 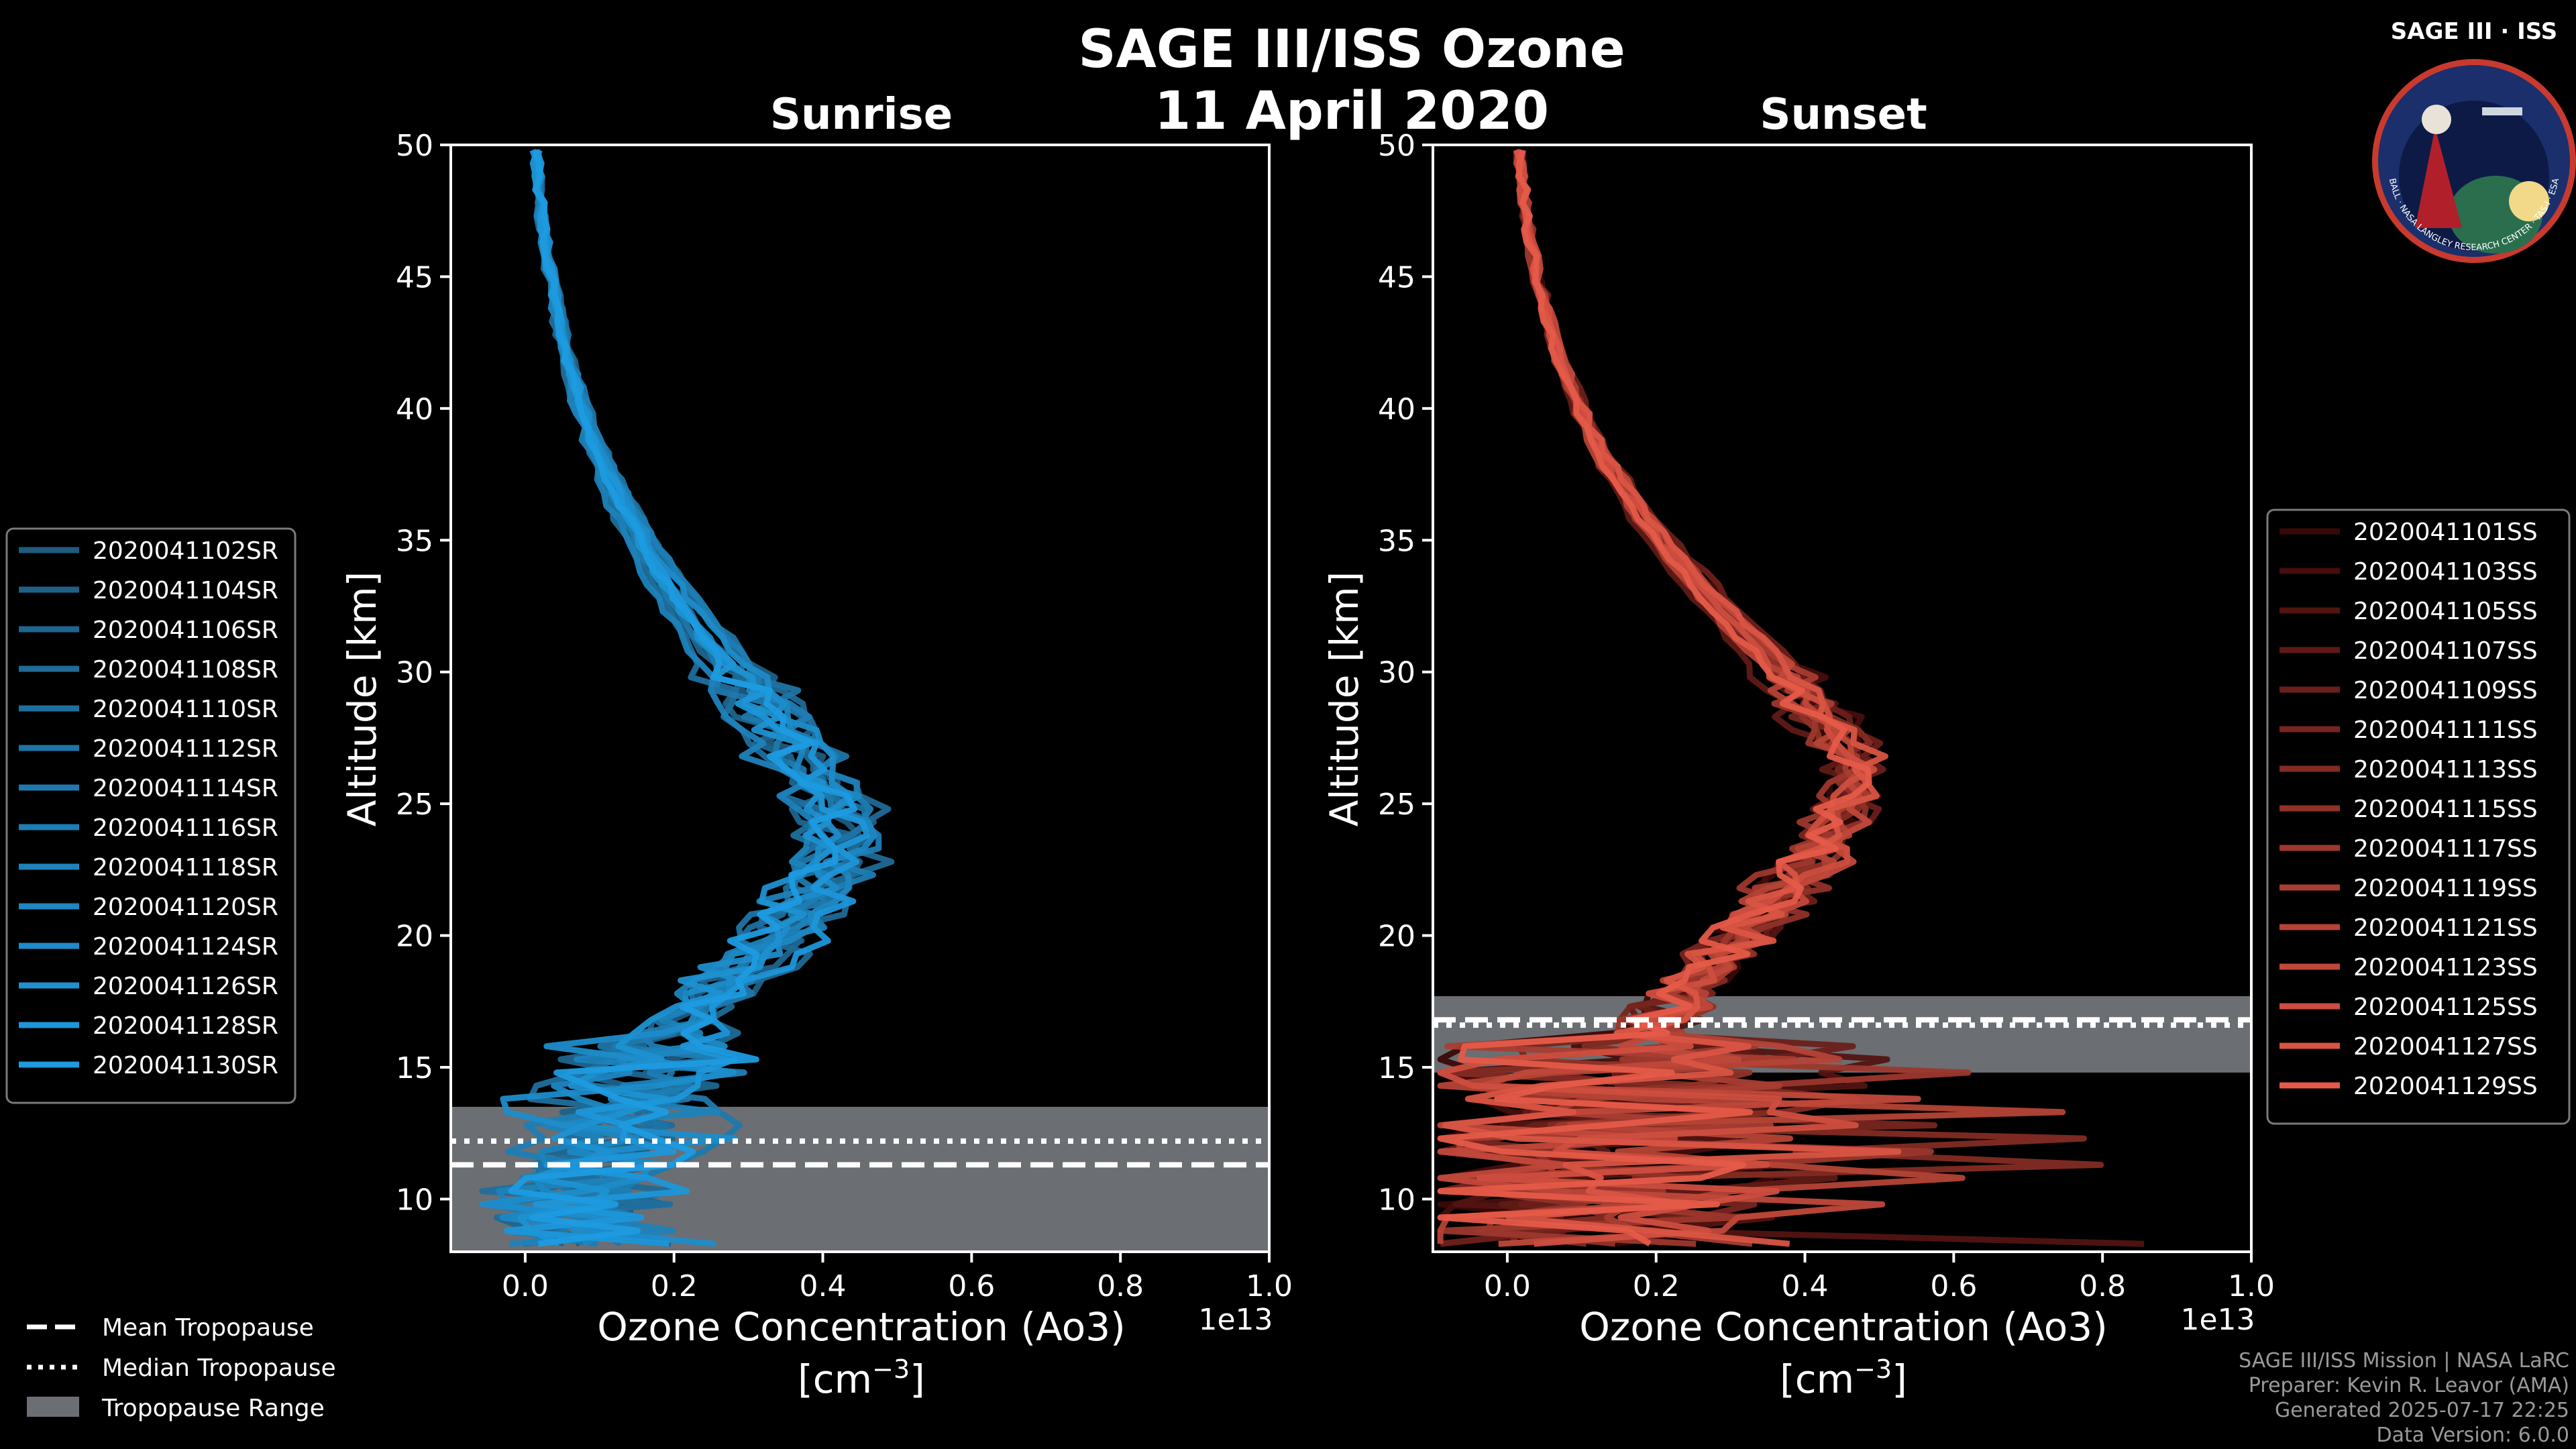 I want to click on sunset-legend-label: 2020041103SS, so click(x=2445, y=572).